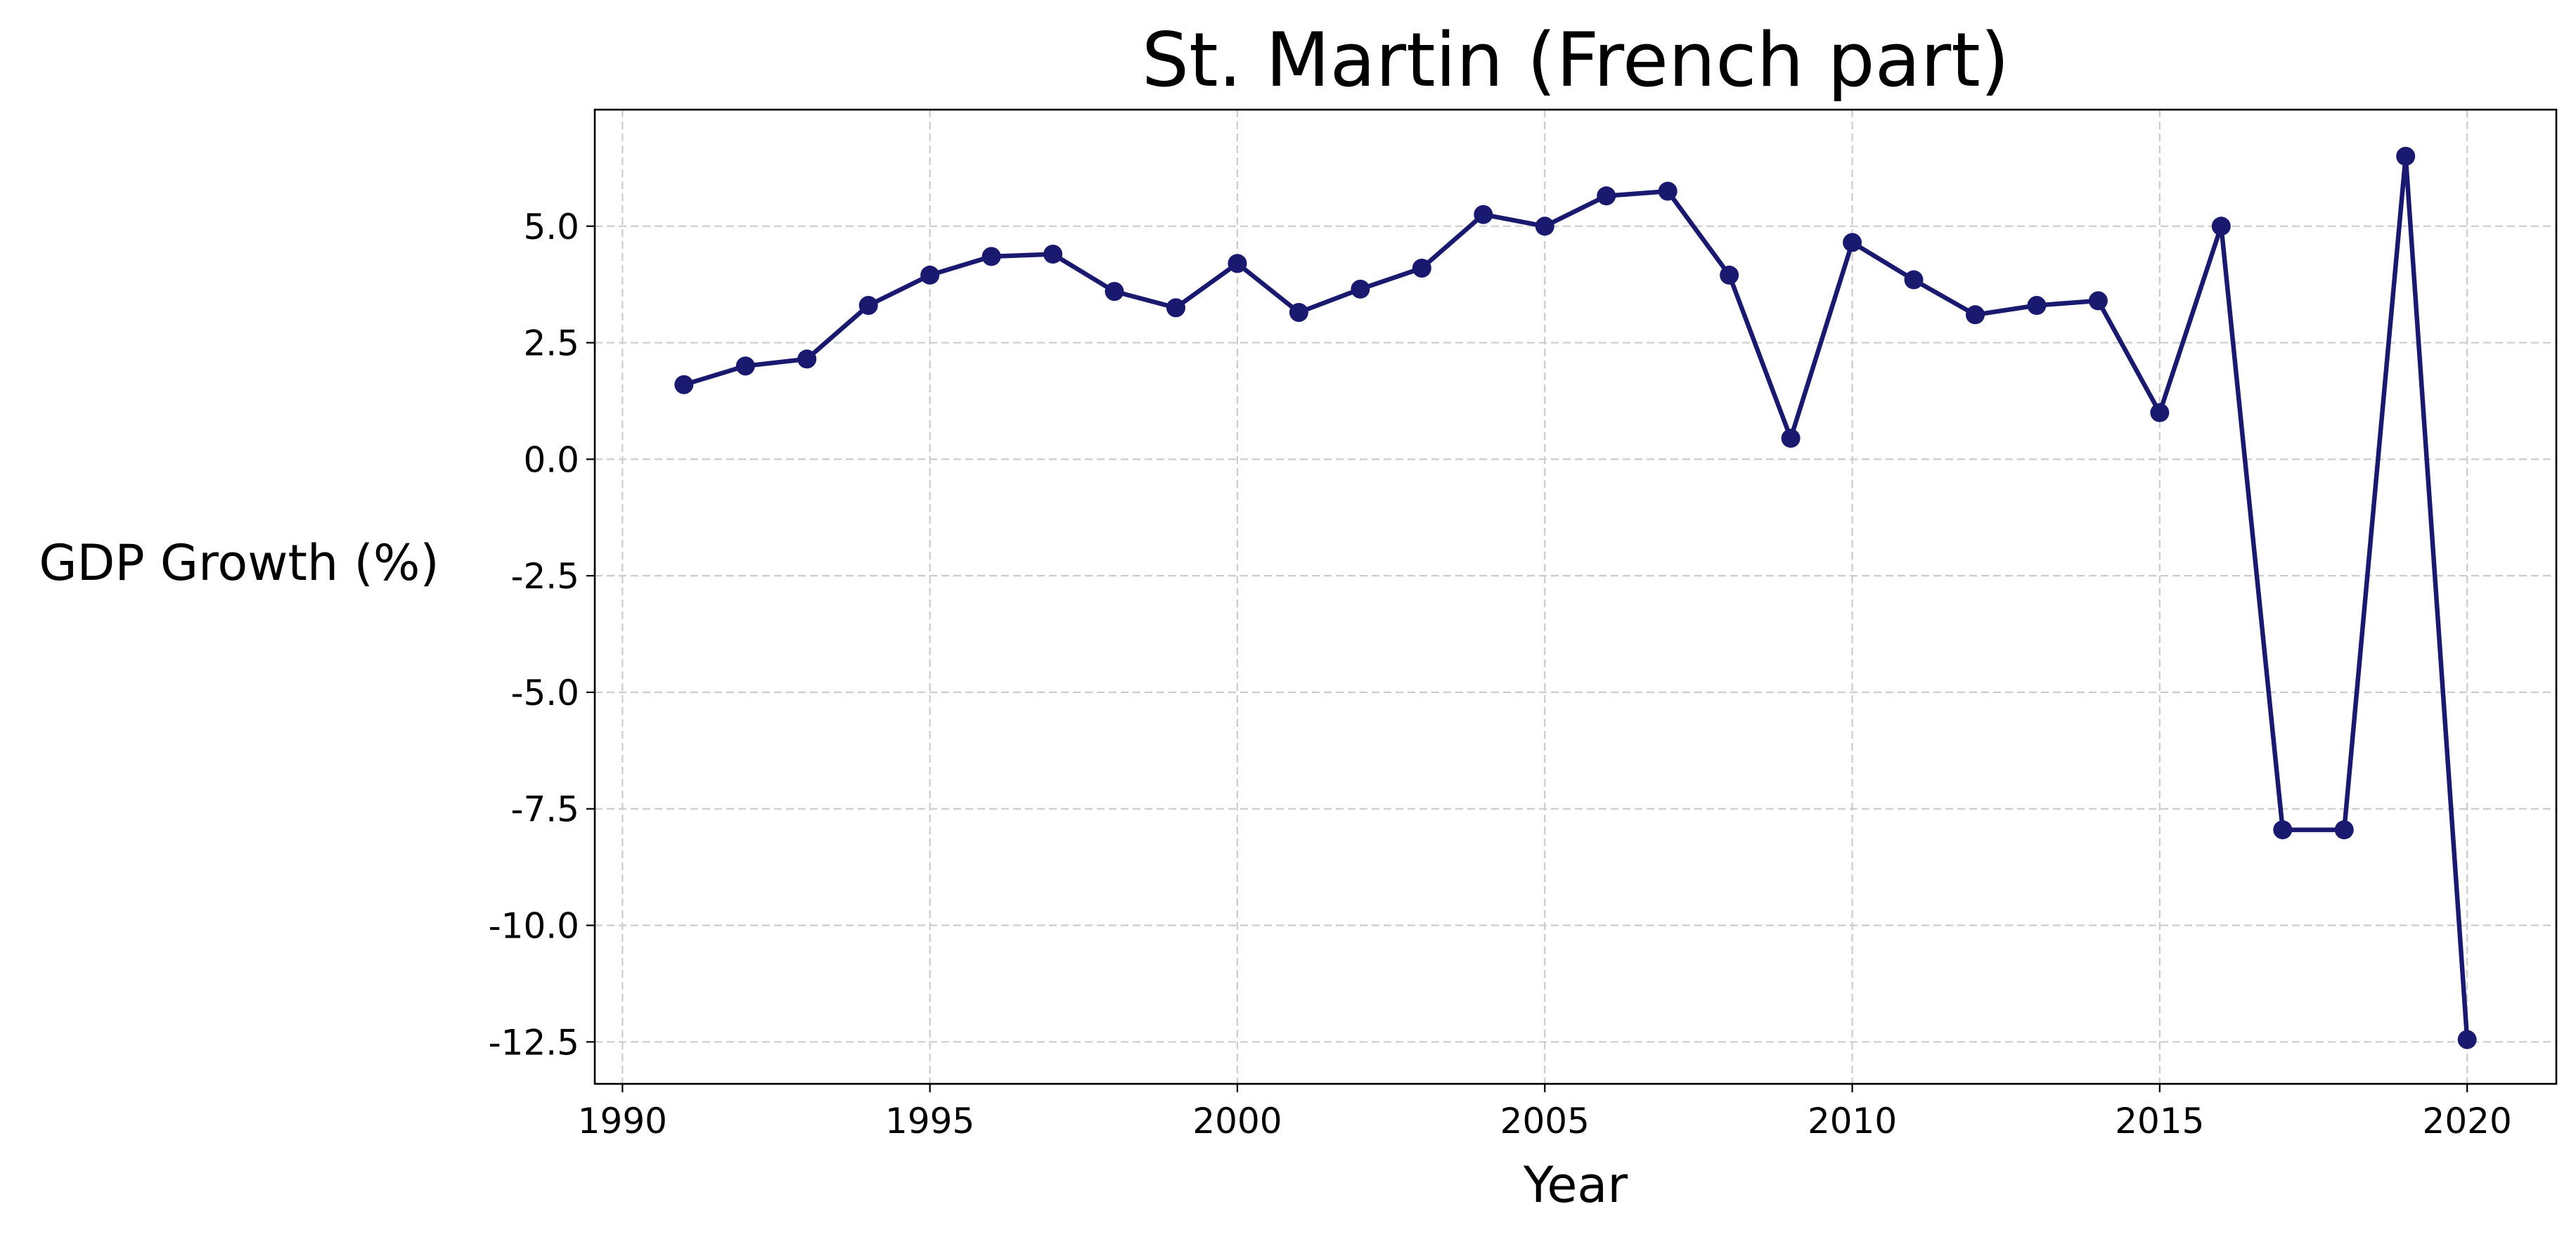  I want to click on y-tick-label: -12.5, so click(534, 1042).